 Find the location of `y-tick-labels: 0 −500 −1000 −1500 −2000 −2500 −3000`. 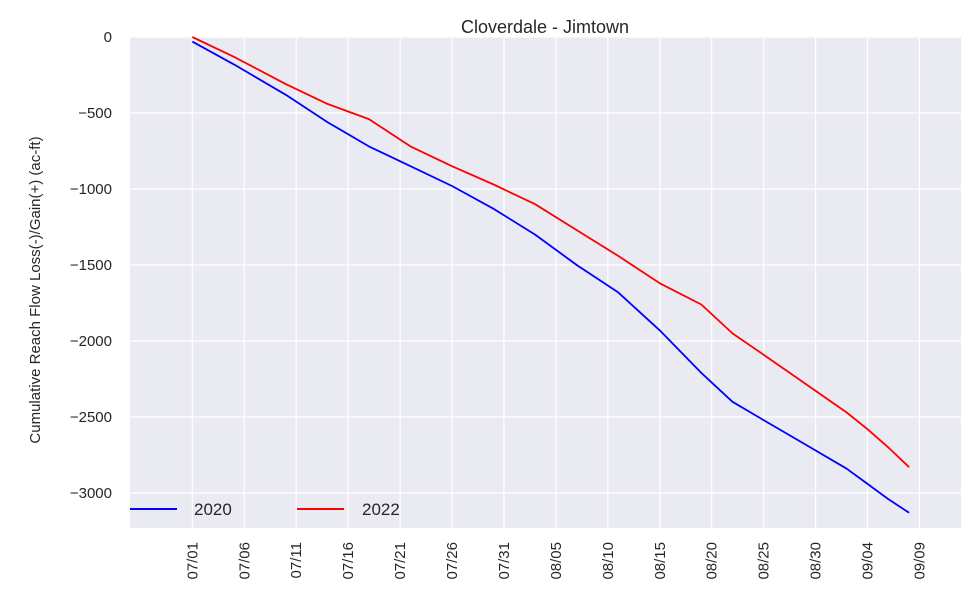

y-tick-labels: 0 −500 −1000 −1500 −2000 −2500 −3000 is located at coordinates (91, 265).